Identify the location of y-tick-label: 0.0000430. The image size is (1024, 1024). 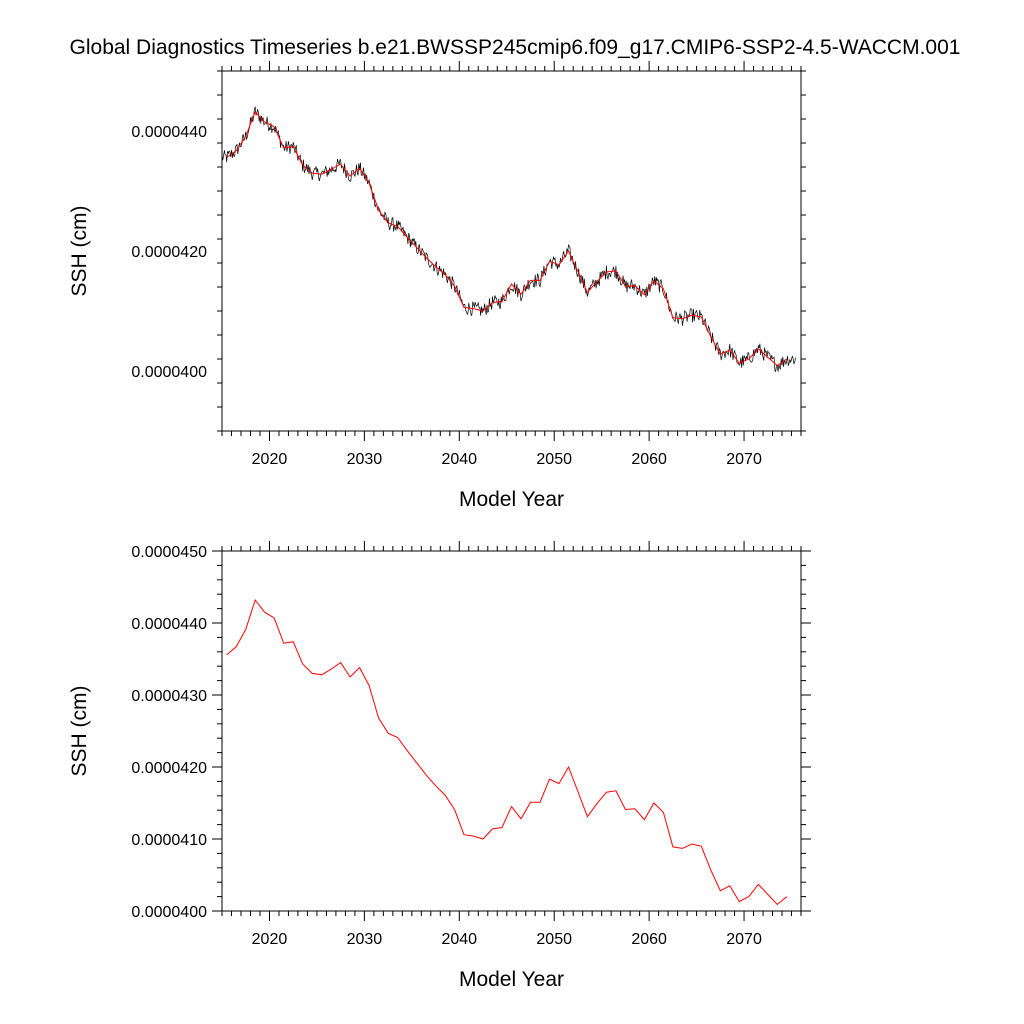
(169, 696).